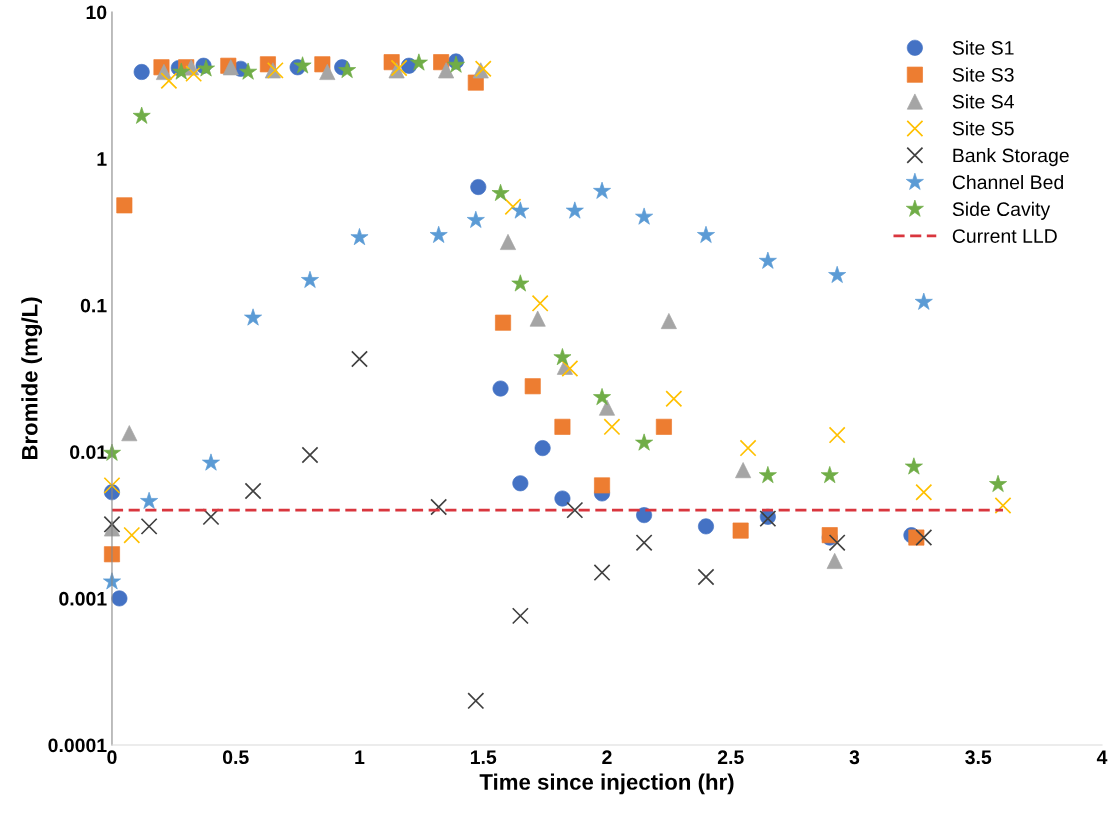  Describe the element at coordinates (983, 128) in the screenshot. I see `legend-label: Site S5` at that location.